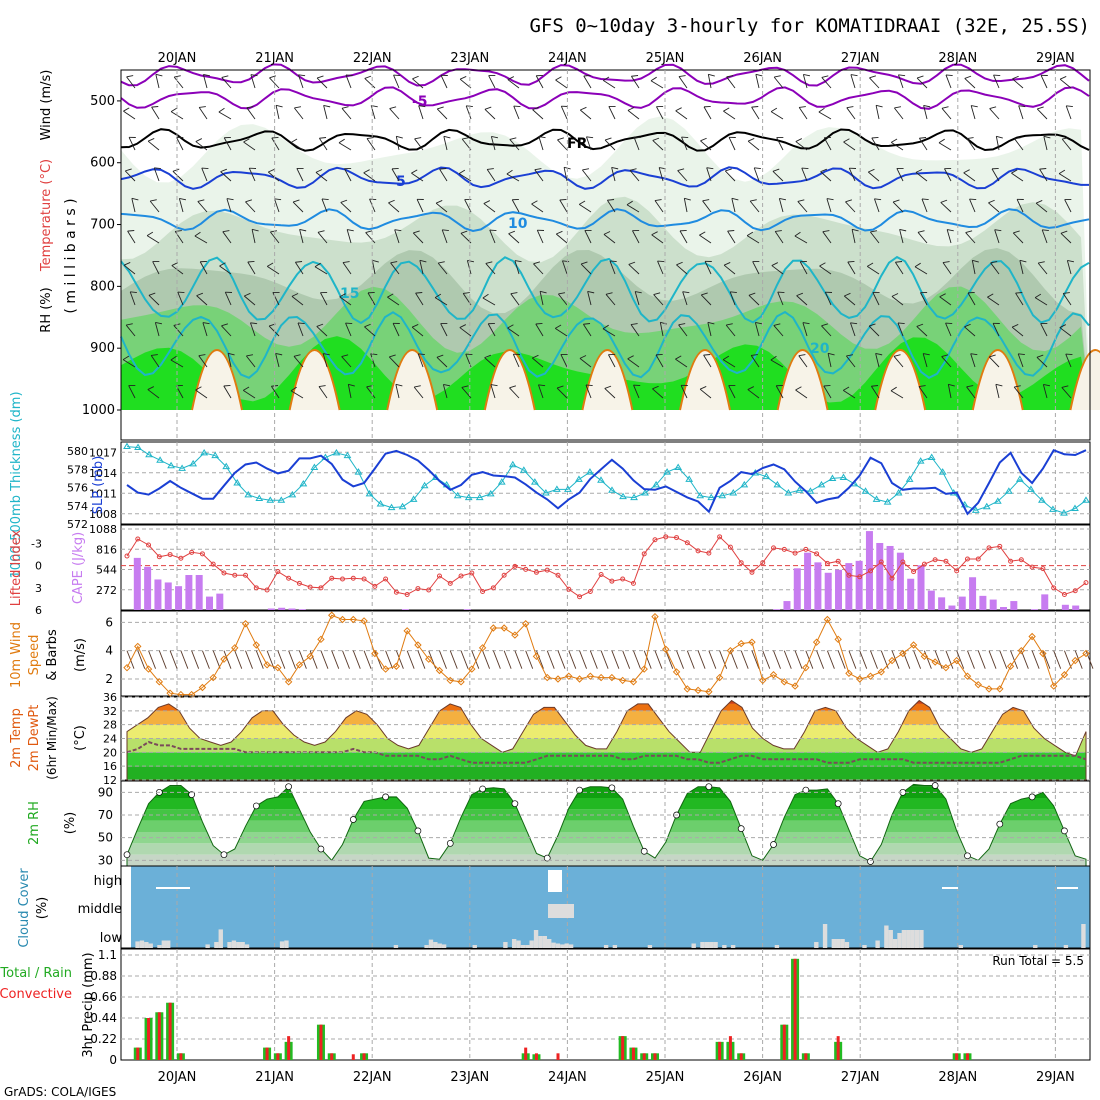  Describe the element at coordinates (860, 58) in the screenshot. I see `date-label-top: 27JAN` at that location.